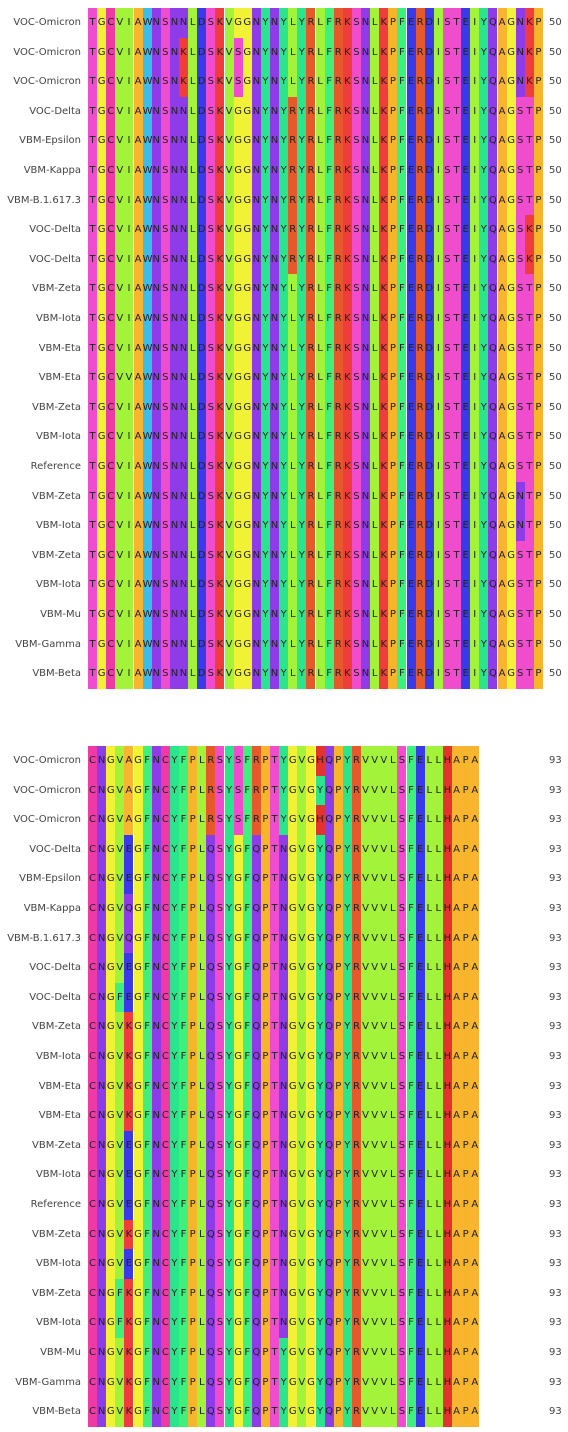  I want to click on sequence-label: VBM-Iota, so click(58, 1175).